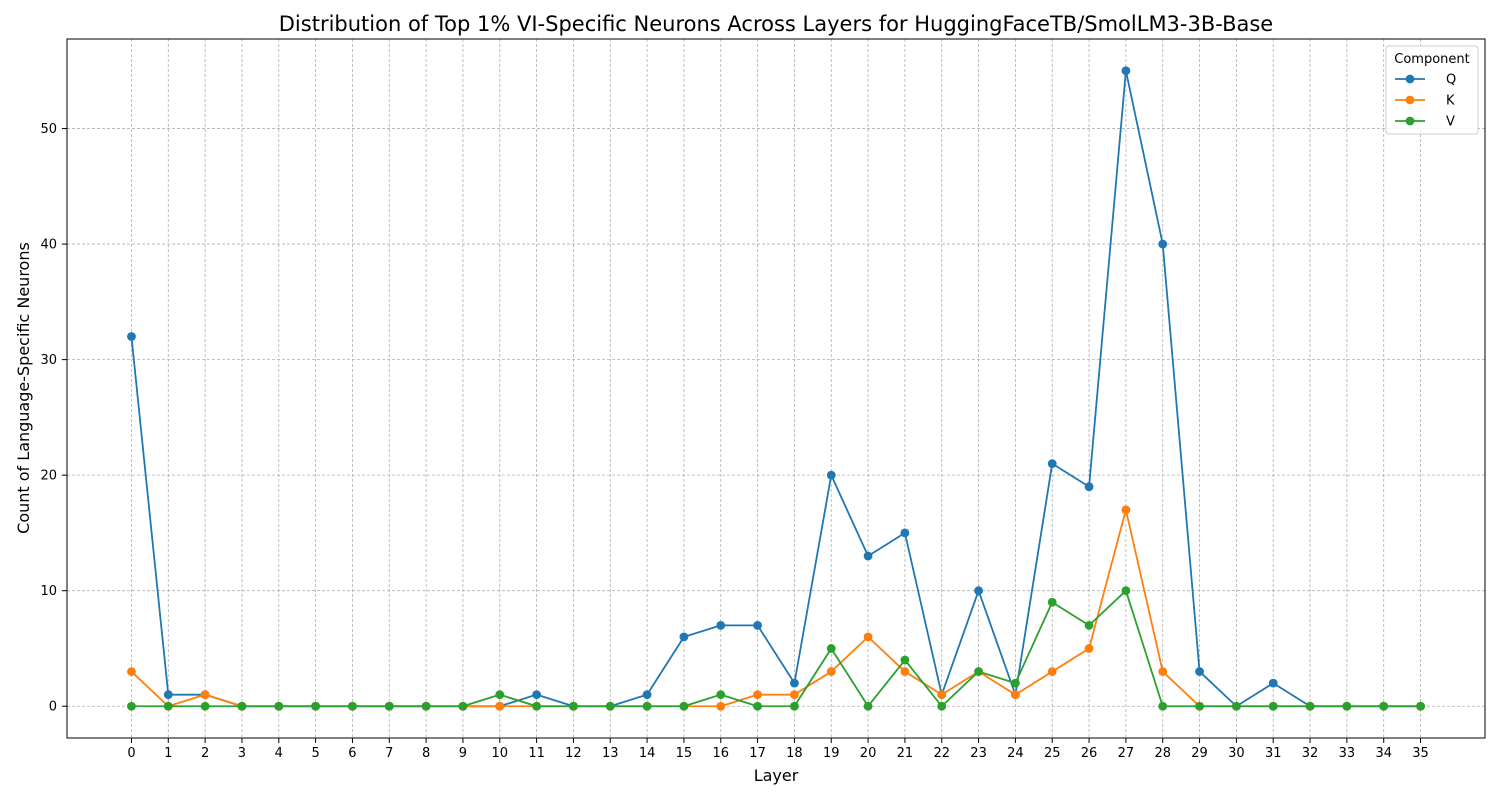  What do you see at coordinates (610, 753) in the screenshot?
I see `x-tick-label: 13` at bounding box center [610, 753].